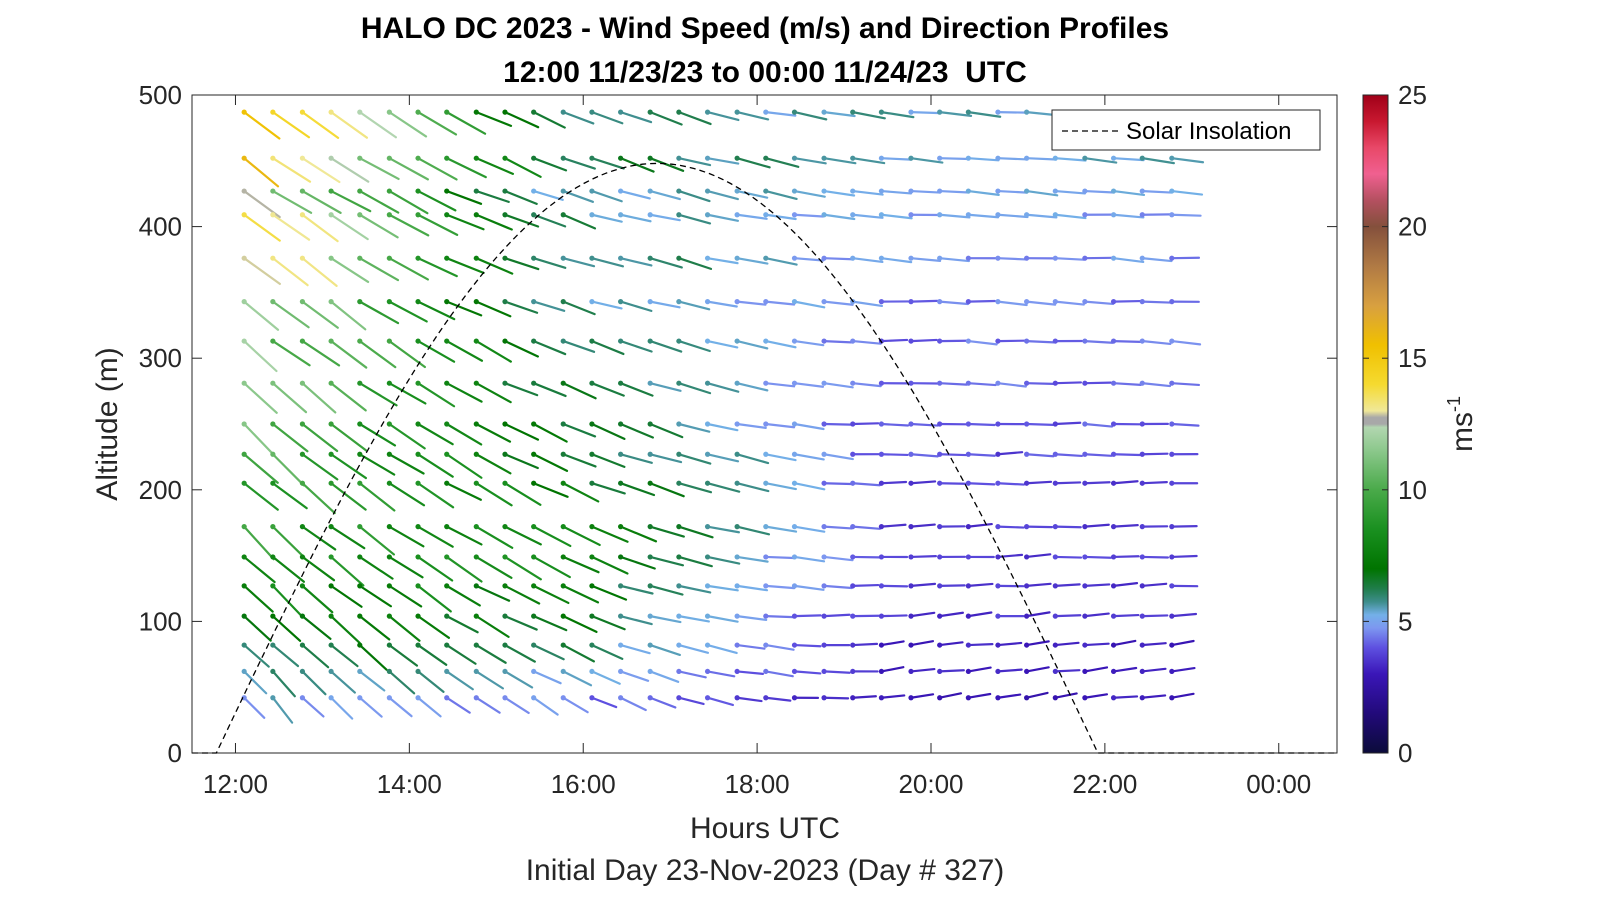  I want to click on colorbar-tick-label: 15, so click(1412, 358).